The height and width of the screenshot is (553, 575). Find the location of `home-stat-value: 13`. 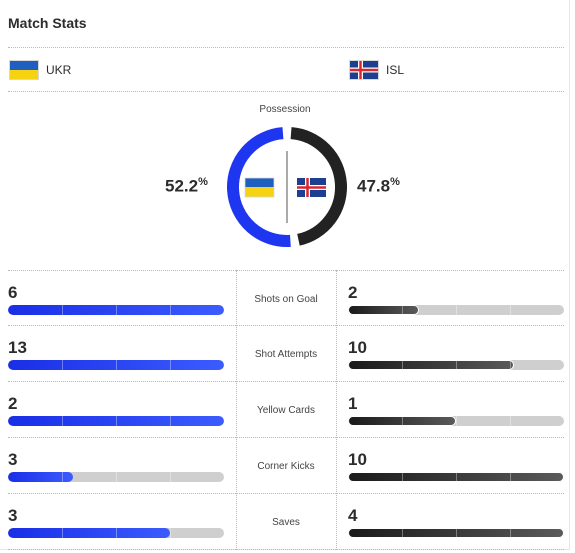

home-stat-value: 13 is located at coordinates (17, 347).